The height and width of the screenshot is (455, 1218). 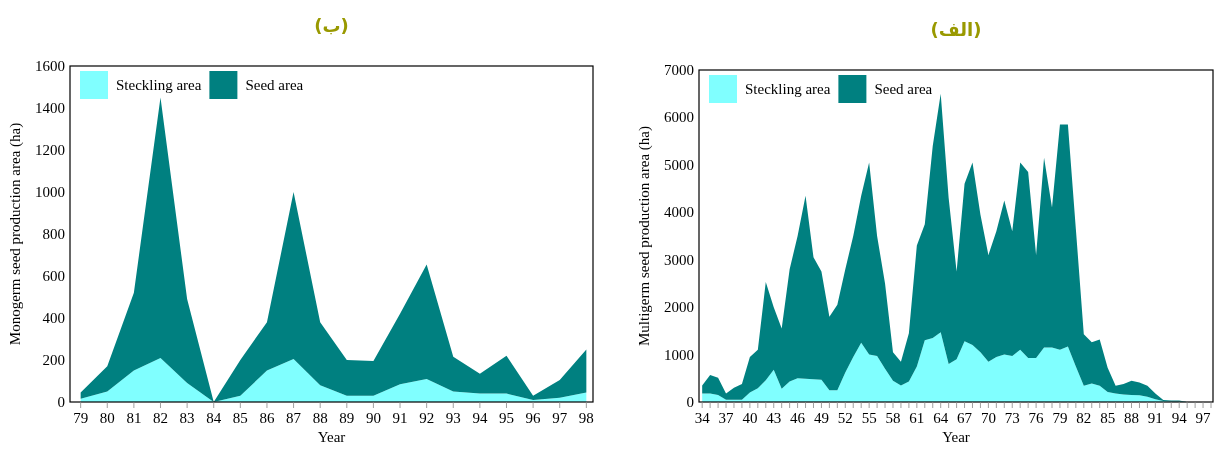 What do you see at coordinates (1036, 418) in the screenshot?
I see `x-tick-label: 76` at bounding box center [1036, 418].